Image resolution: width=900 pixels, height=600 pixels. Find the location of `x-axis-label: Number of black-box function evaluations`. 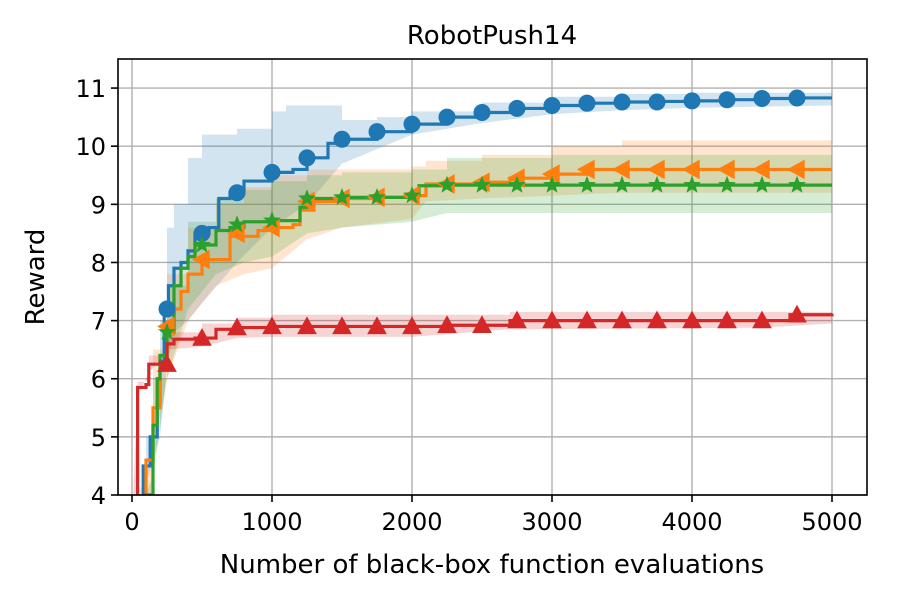

x-axis-label: Number of black-box function evaluations is located at coordinates (492, 565).